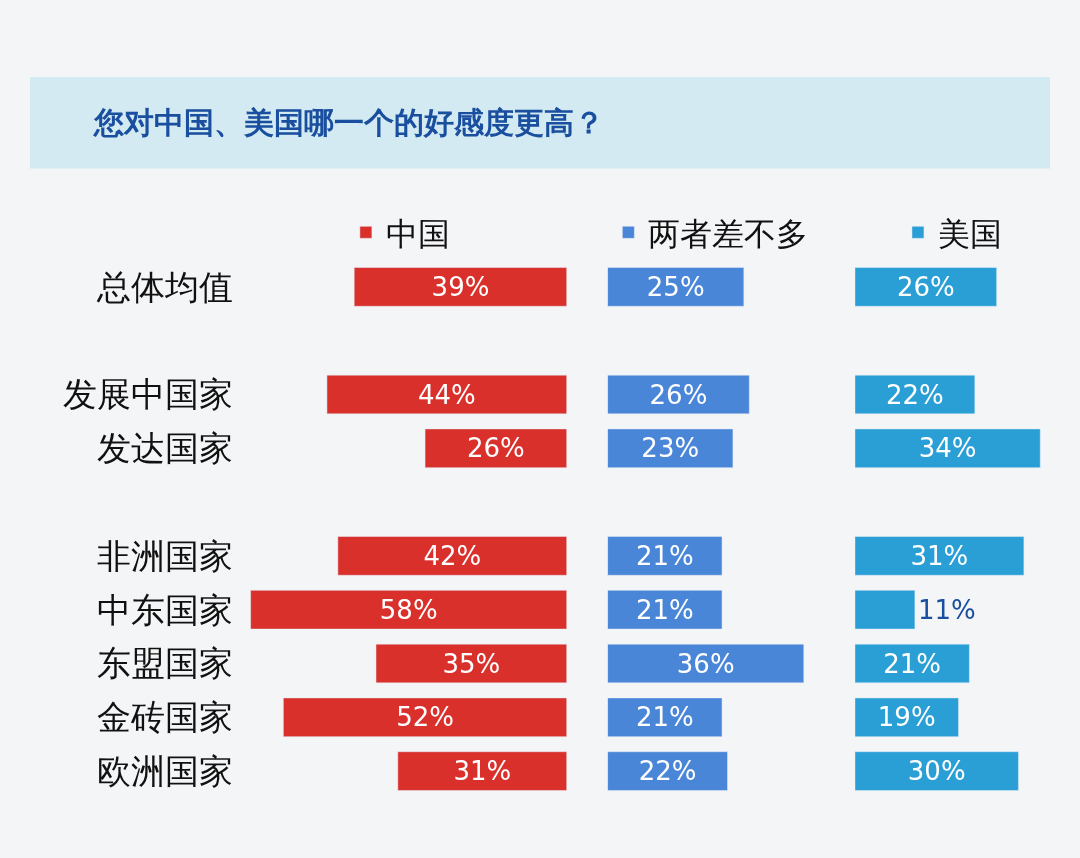 The image size is (1080, 858). What do you see at coordinates (969, 233) in the screenshot?
I see `legend-label: 美国` at bounding box center [969, 233].